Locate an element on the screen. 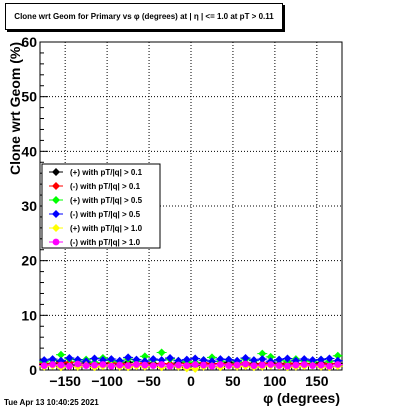 The width and height of the screenshot is (400, 412). x-tick-label: −50 is located at coordinates (149, 381).